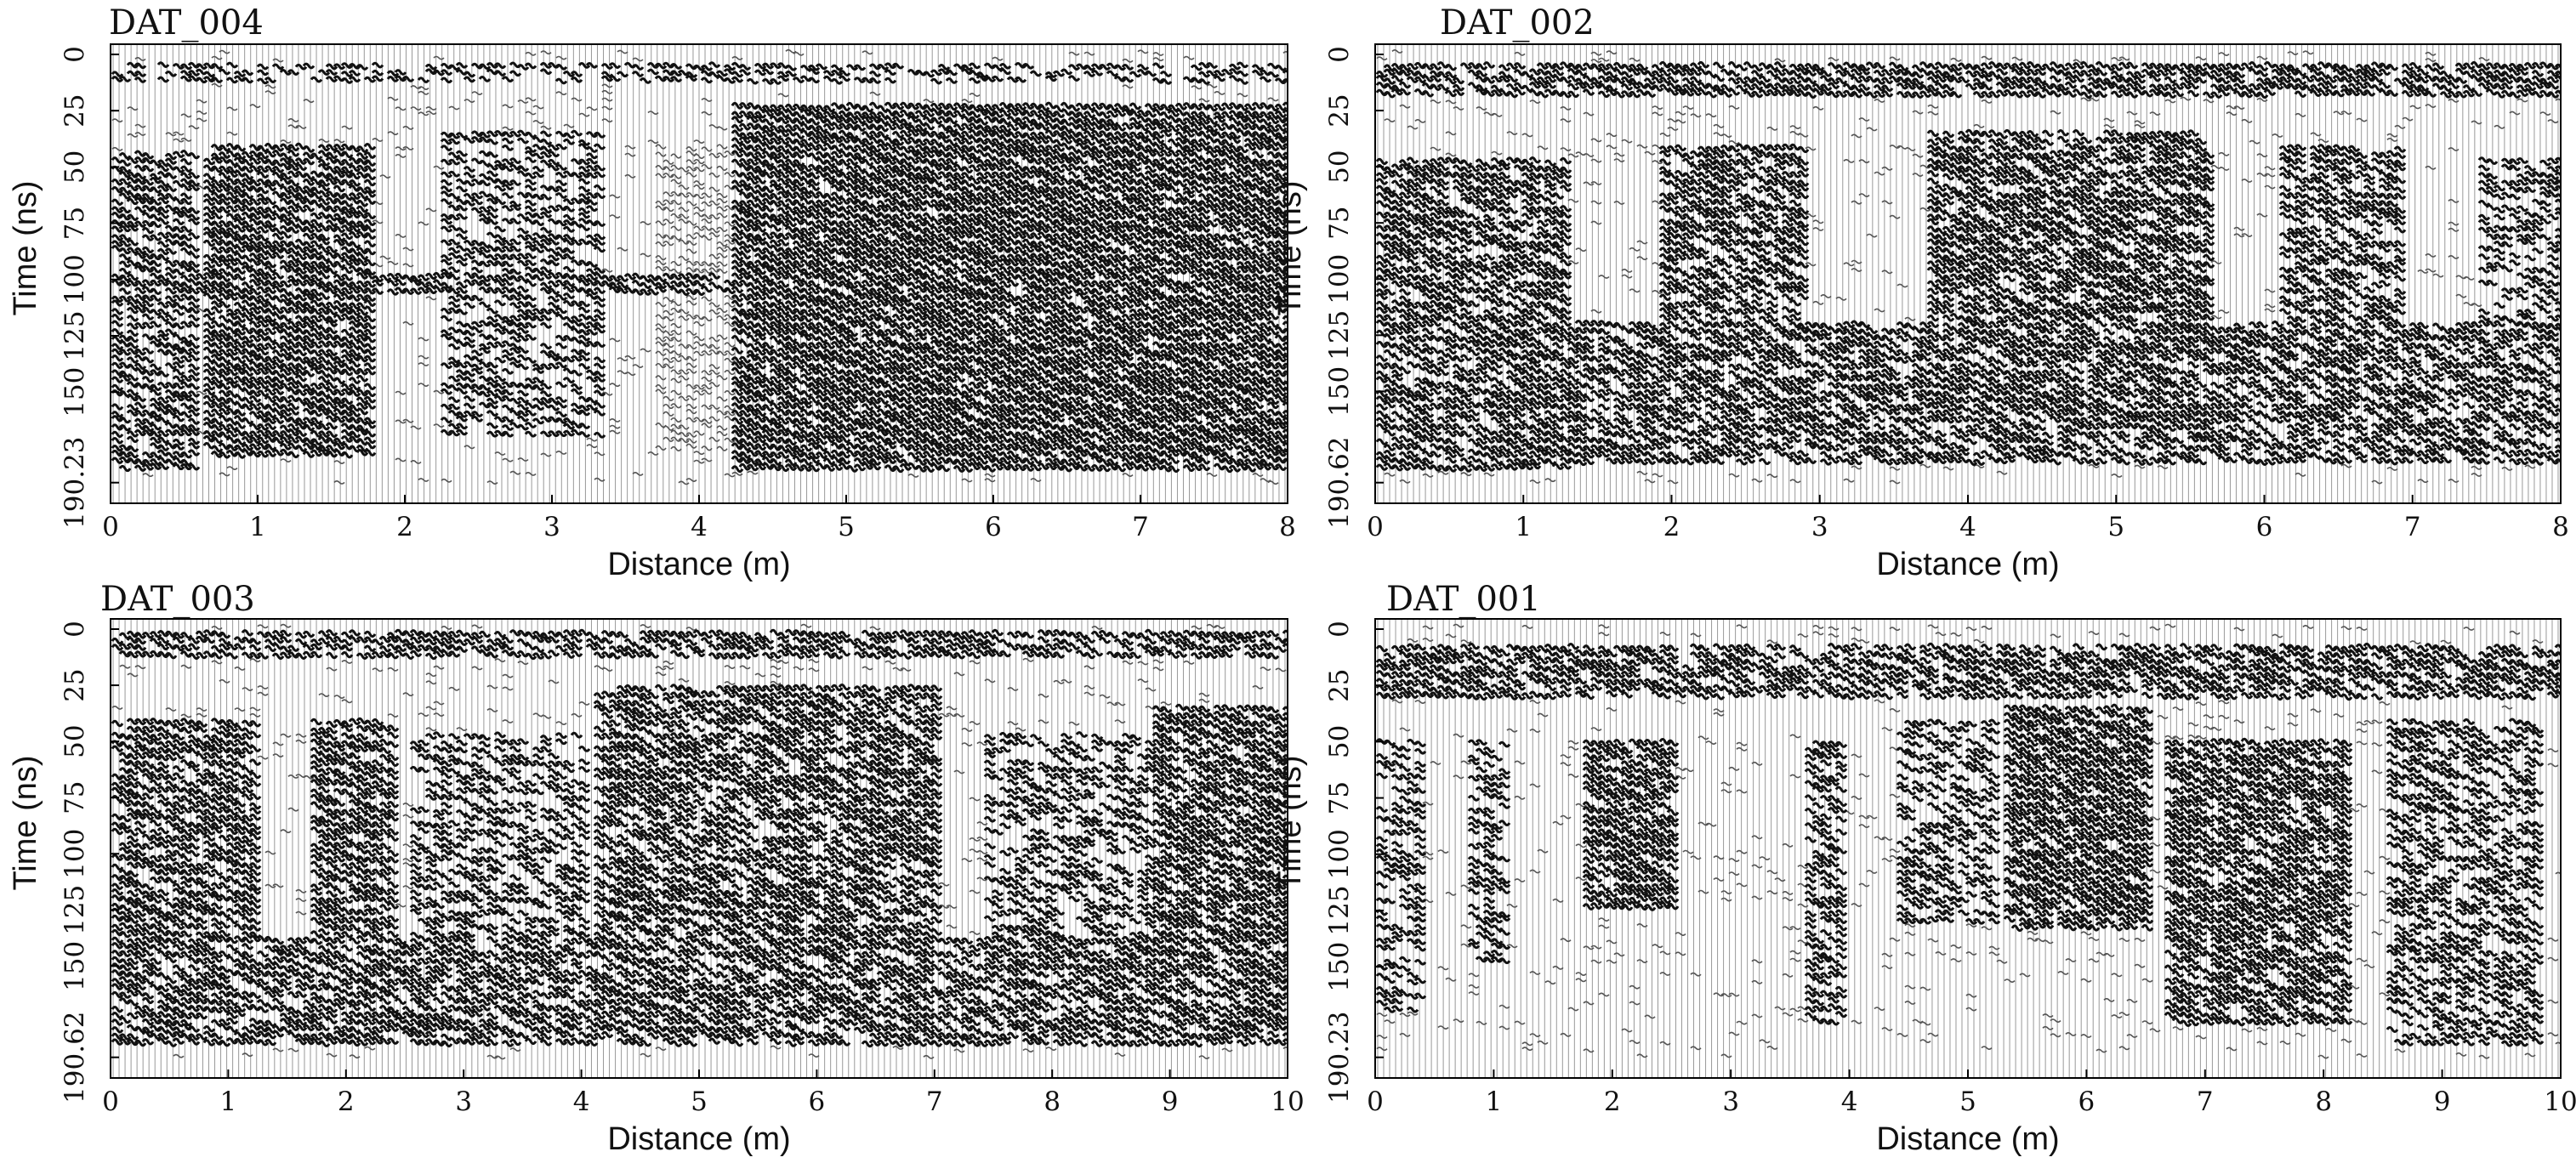 The width and height of the screenshot is (2576, 1163). I want to click on panel-title: DAT_004, so click(186, 23).